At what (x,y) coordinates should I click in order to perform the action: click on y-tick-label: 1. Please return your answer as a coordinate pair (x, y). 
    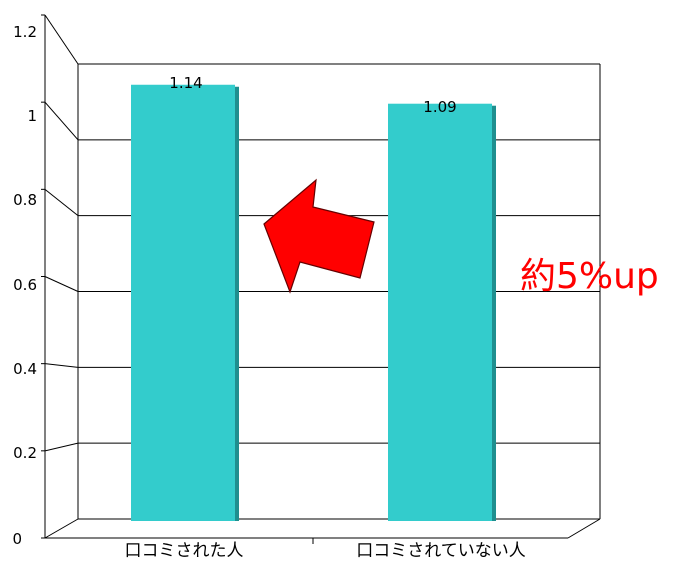
    Looking at the image, I should click on (32, 116).